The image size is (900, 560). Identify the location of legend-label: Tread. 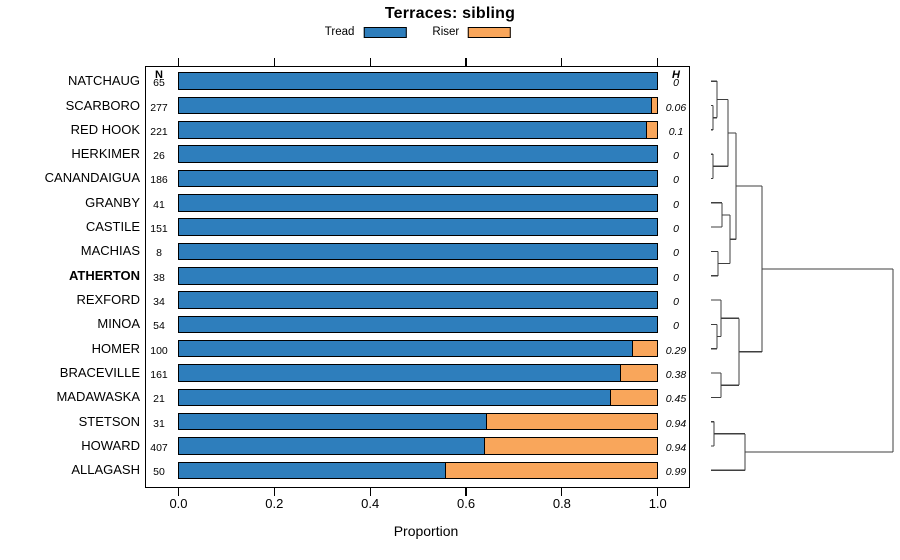
(339, 32).